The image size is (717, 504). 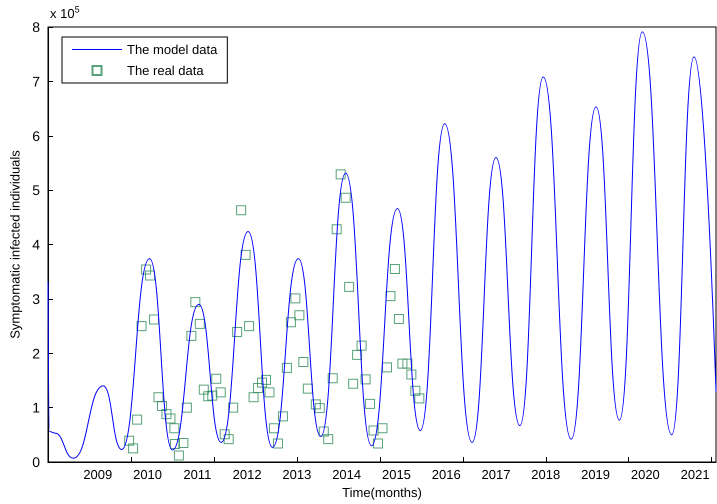 What do you see at coordinates (172, 49) in the screenshot?
I see `legend-label: The model data` at bounding box center [172, 49].